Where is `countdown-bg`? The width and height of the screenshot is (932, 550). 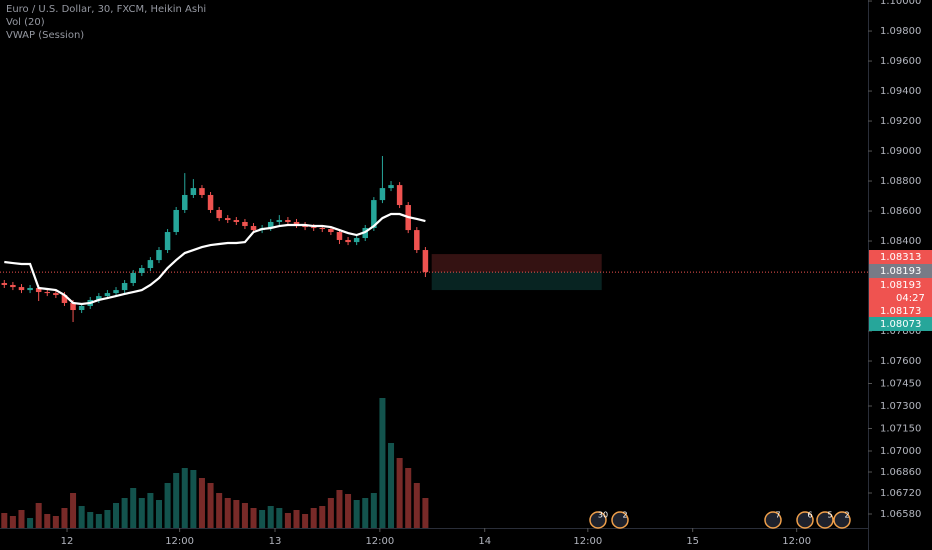
countdown-bg is located at coordinates (900, 297).